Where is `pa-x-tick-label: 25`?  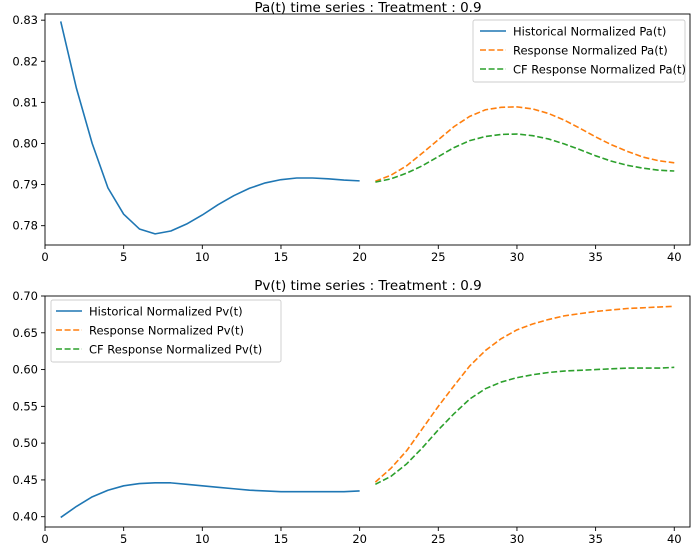
pa-x-tick-label: 25 is located at coordinates (438, 257).